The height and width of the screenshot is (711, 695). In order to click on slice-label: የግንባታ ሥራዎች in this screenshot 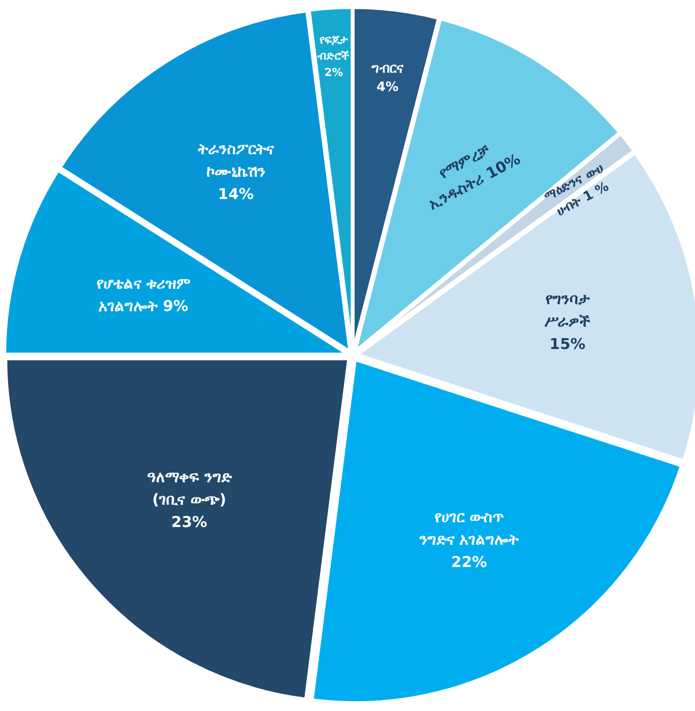, I will do `click(567, 311)`.